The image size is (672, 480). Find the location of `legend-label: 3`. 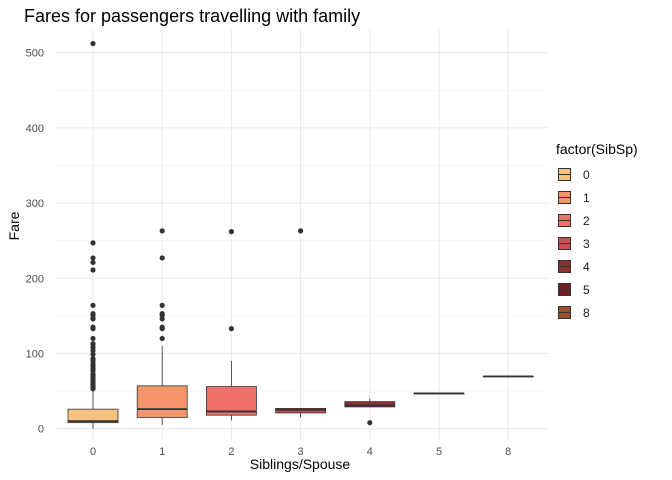

legend-label: 3 is located at coordinates (586, 243).